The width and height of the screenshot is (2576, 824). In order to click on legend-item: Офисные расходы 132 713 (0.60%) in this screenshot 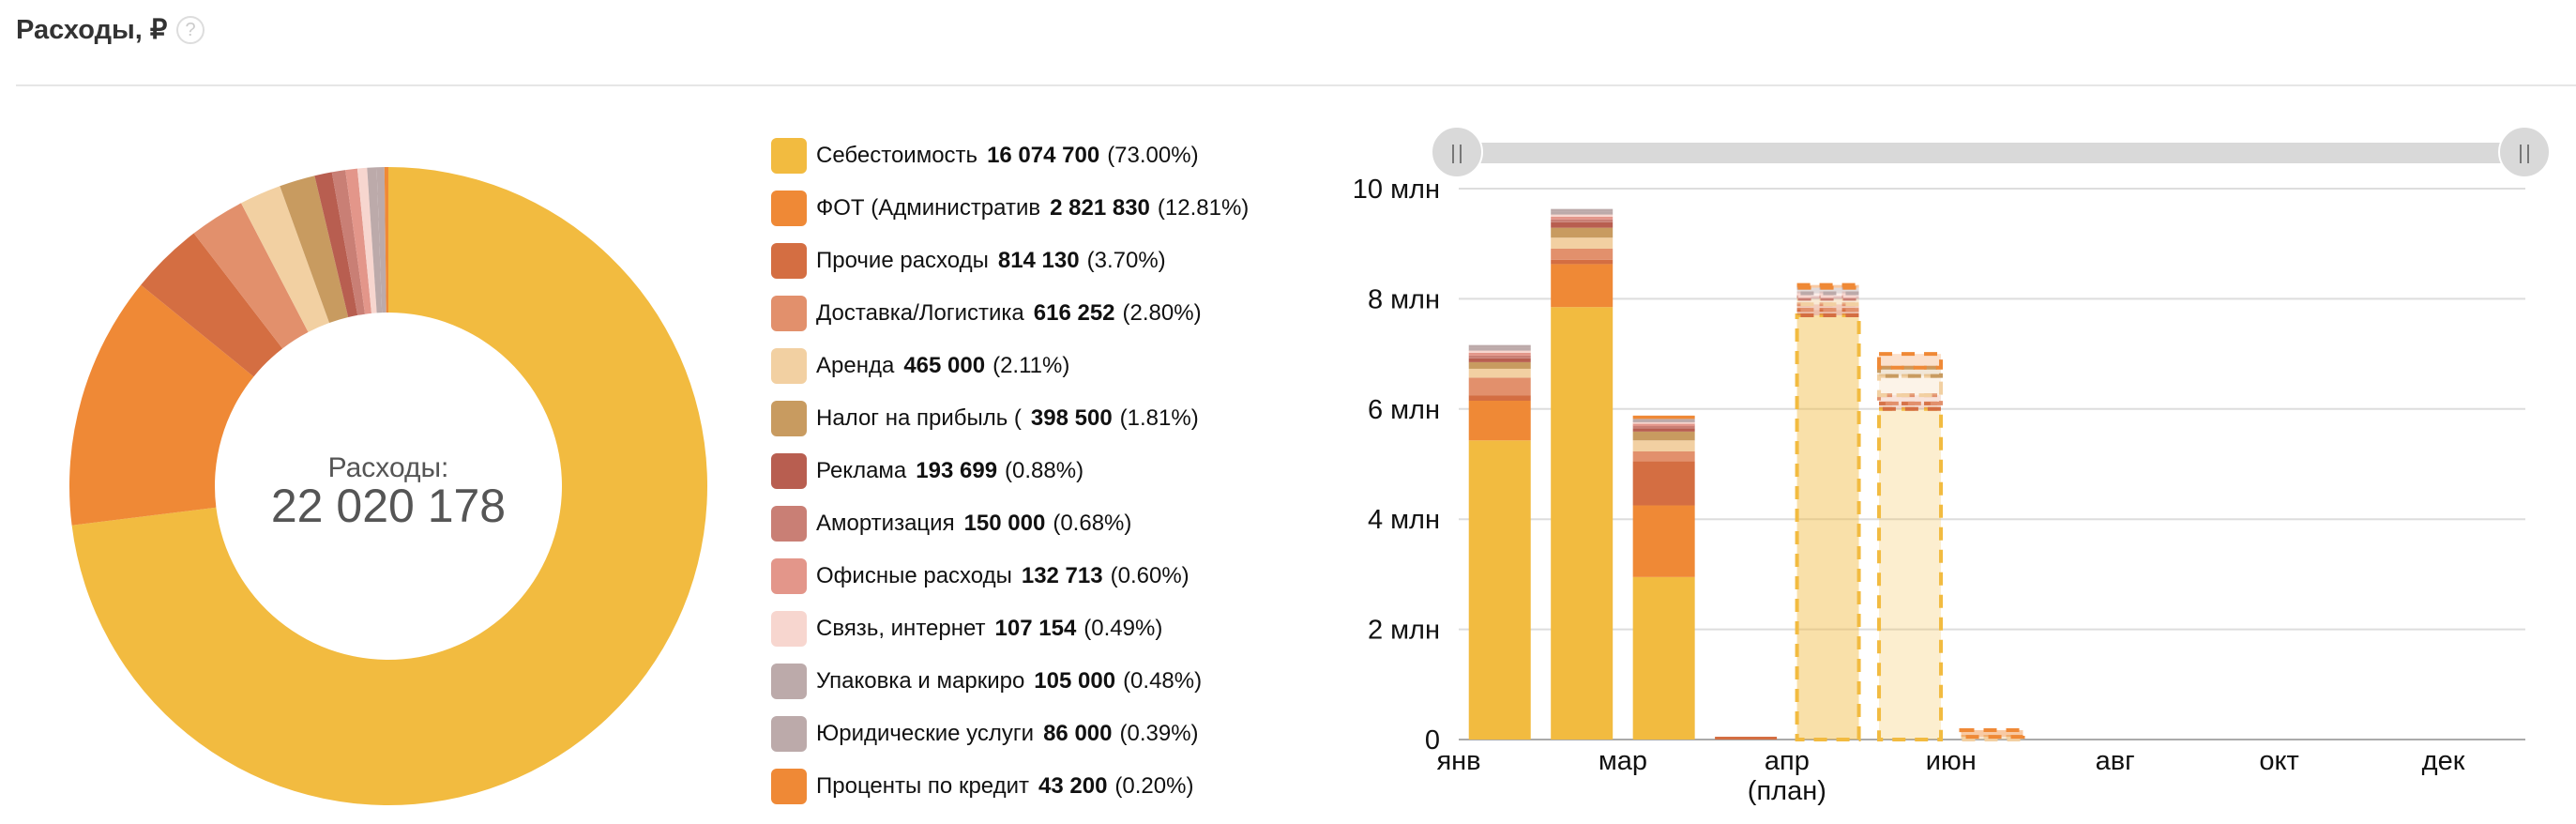, I will do `click(1019, 576)`.